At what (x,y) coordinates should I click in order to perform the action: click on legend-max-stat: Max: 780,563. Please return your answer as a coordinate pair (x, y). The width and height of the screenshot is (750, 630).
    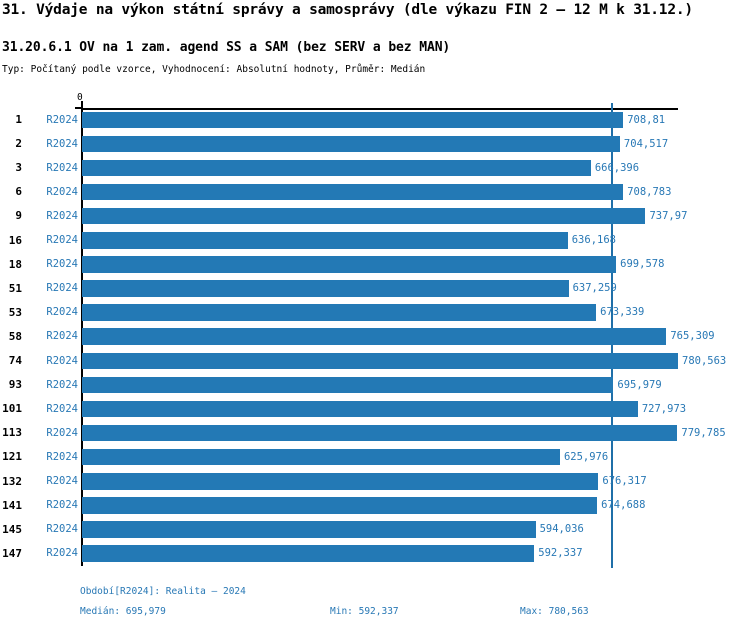
    Looking at the image, I should click on (554, 611).